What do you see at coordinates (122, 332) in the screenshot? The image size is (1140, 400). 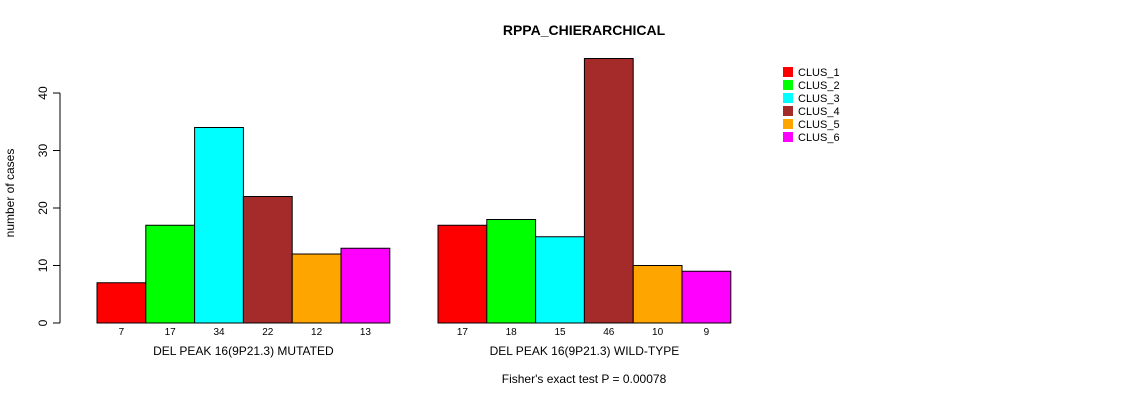 I see `bar-count-label: 7` at bounding box center [122, 332].